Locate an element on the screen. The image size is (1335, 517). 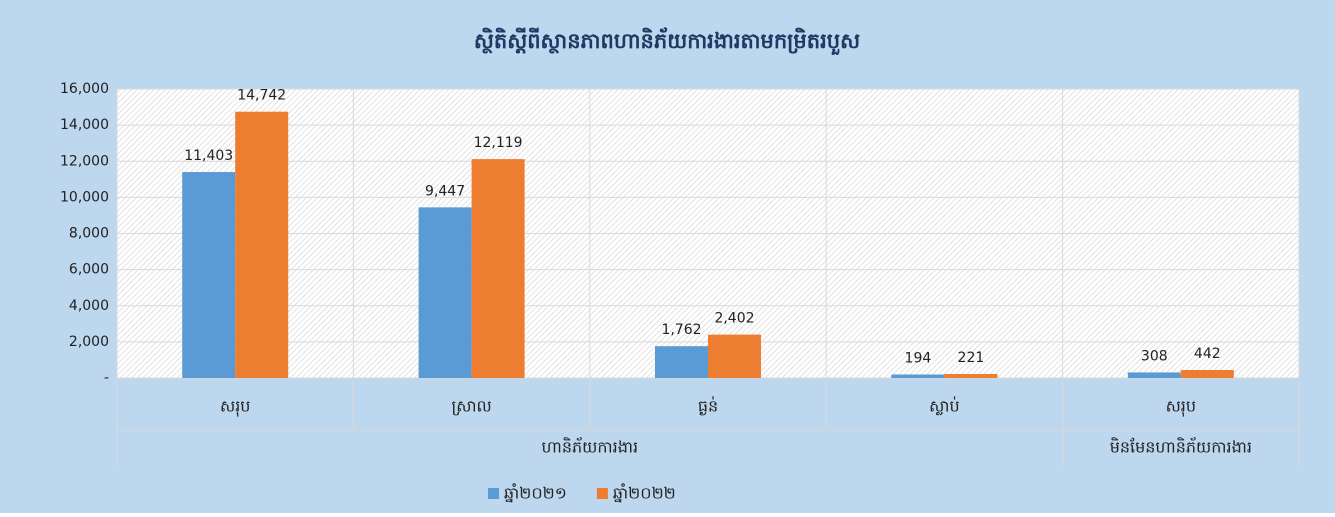
value-label: 14,742 is located at coordinates (261, 96).